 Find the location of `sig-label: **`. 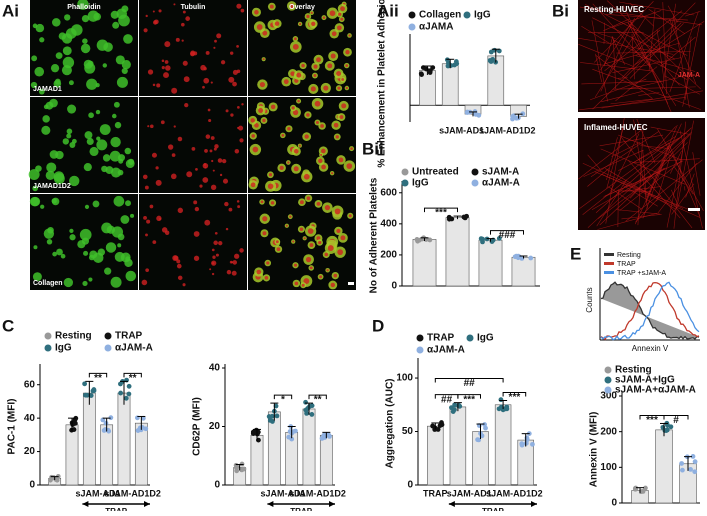

sig-label: ** is located at coordinates (318, 400).